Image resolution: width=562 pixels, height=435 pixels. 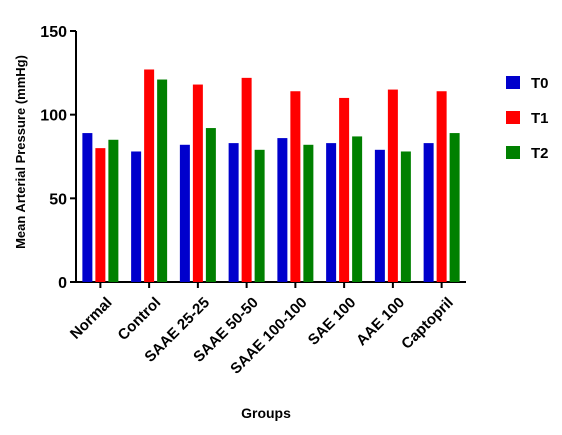 I want to click on legend-label: T1, so click(x=540, y=118).